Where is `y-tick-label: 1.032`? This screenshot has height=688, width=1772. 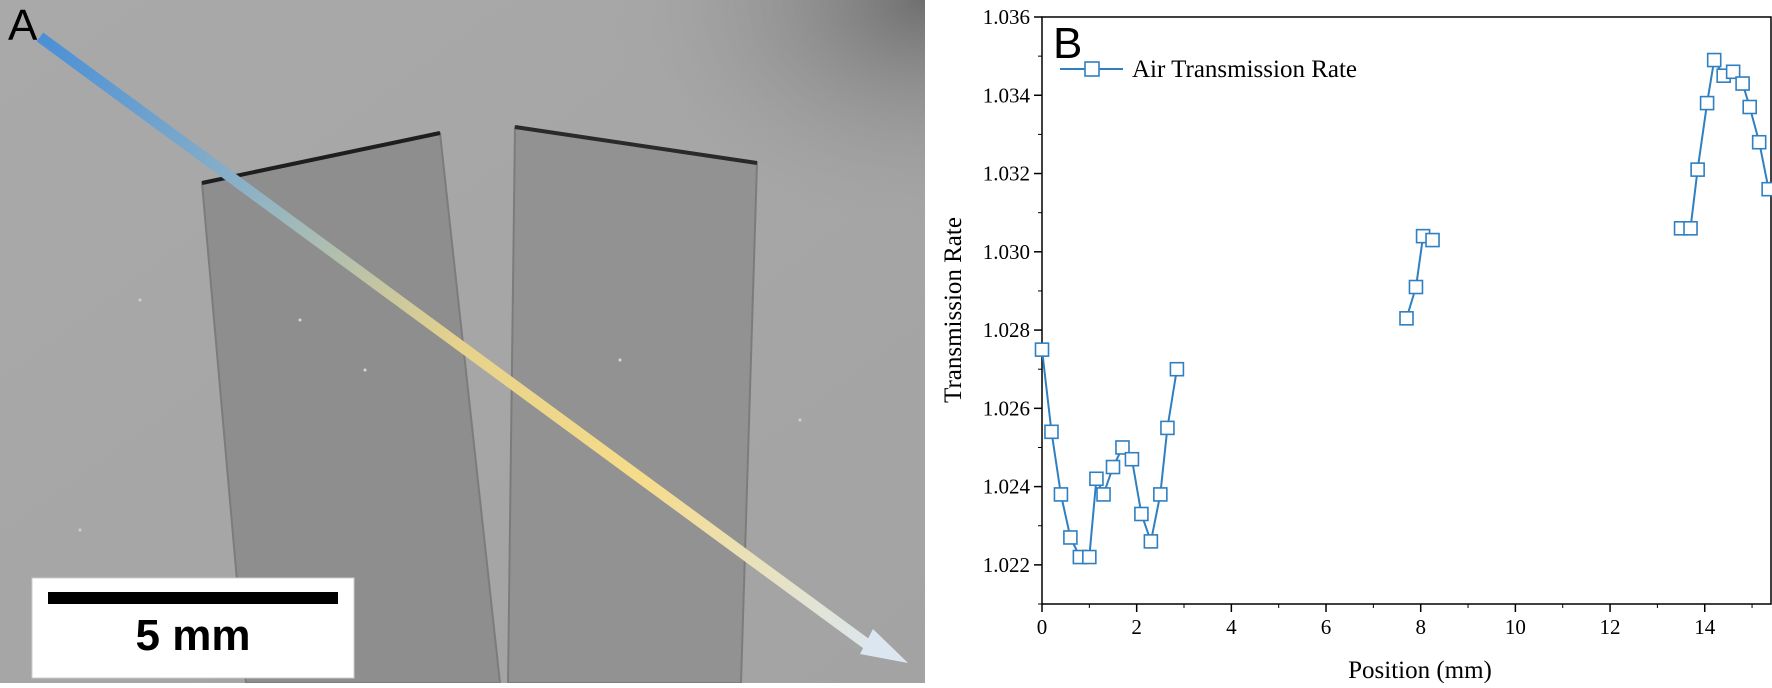 y-tick-label: 1.032 is located at coordinates (1006, 174).